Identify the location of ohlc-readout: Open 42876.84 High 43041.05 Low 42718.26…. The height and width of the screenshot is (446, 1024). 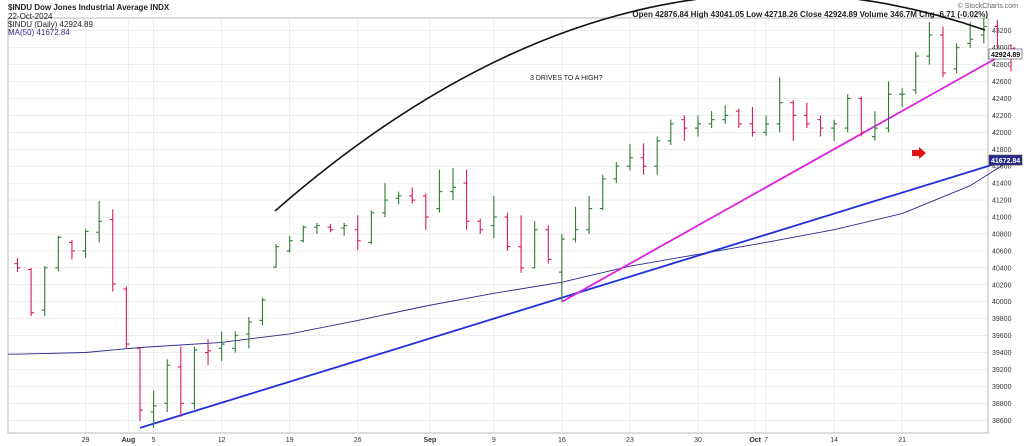
(810, 14).